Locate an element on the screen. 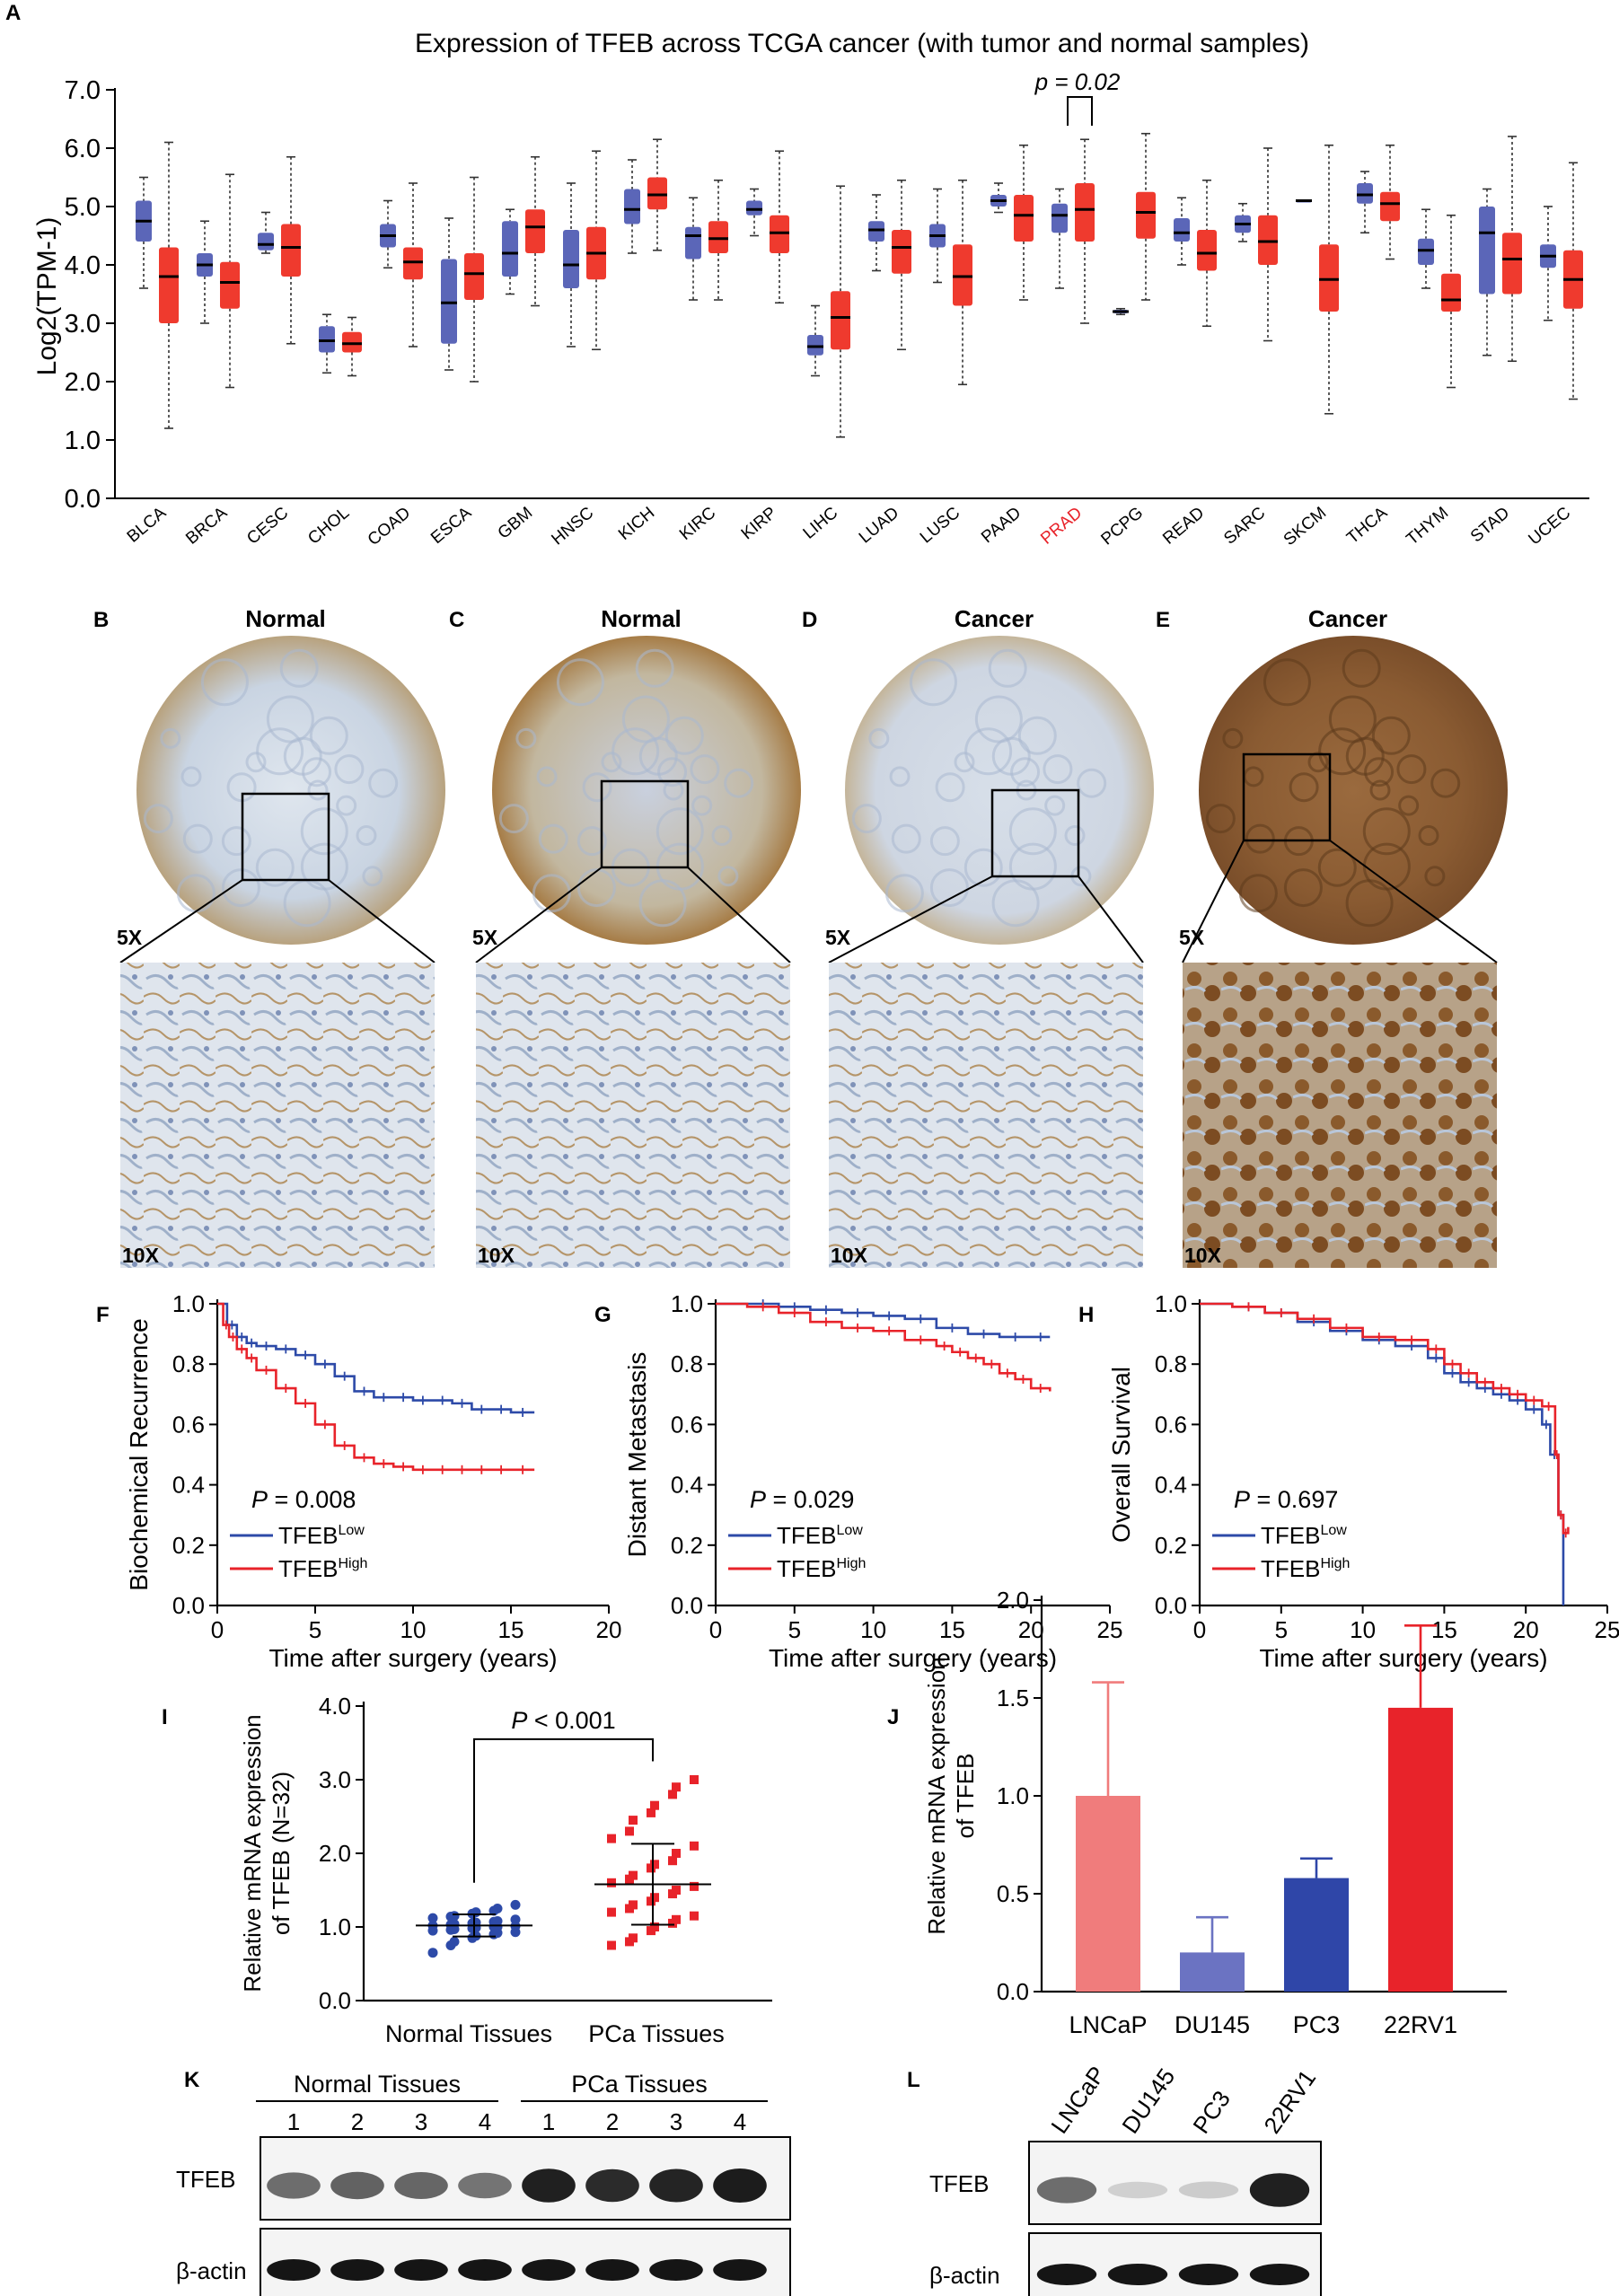 Image resolution: width=1619 pixels, height=2296 pixels. p-value-label: P = 0.697 is located at coordinates (1286, 1499).